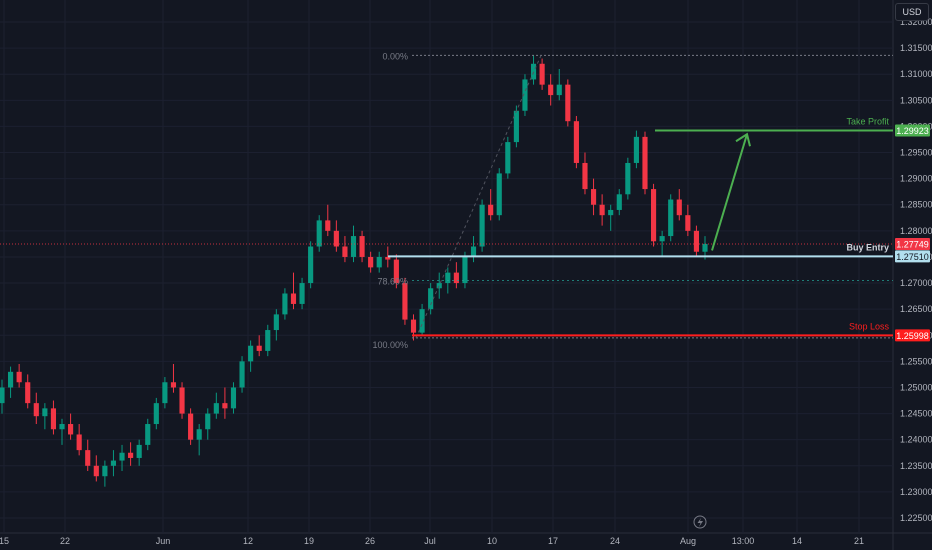 This screenshot has width=932, height=550. I want to click on y-tick-label: 1.24500, so click(916, 414).